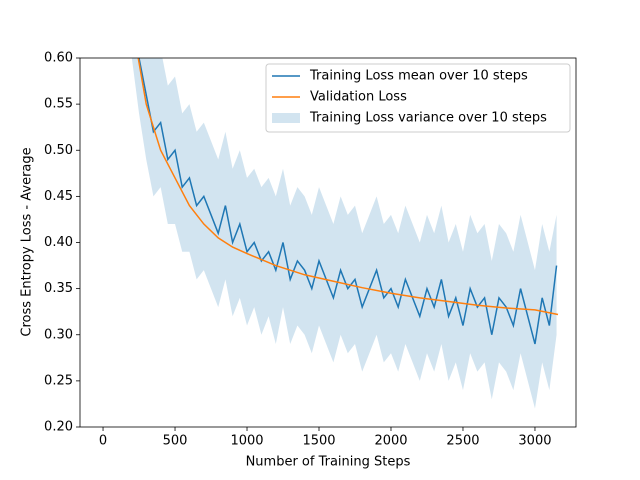  What do you see at coordinates (58, 150) in the screenshot?
I see `y-tick-label: 0.50` at bounding box center [58, 150].